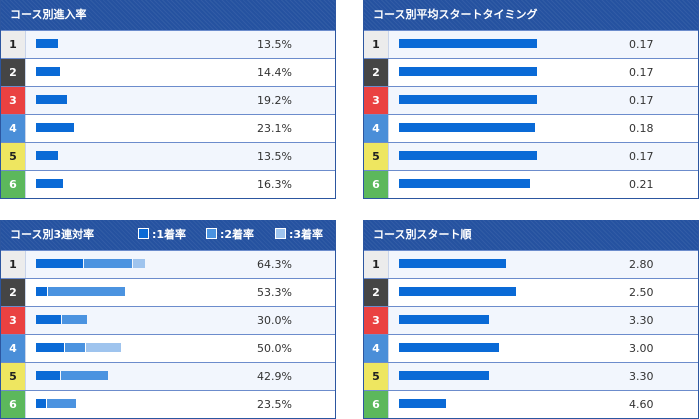 The height and width of the screenshot is (419, 700). I want to click on value-label: 3.30, so click(641, 376).